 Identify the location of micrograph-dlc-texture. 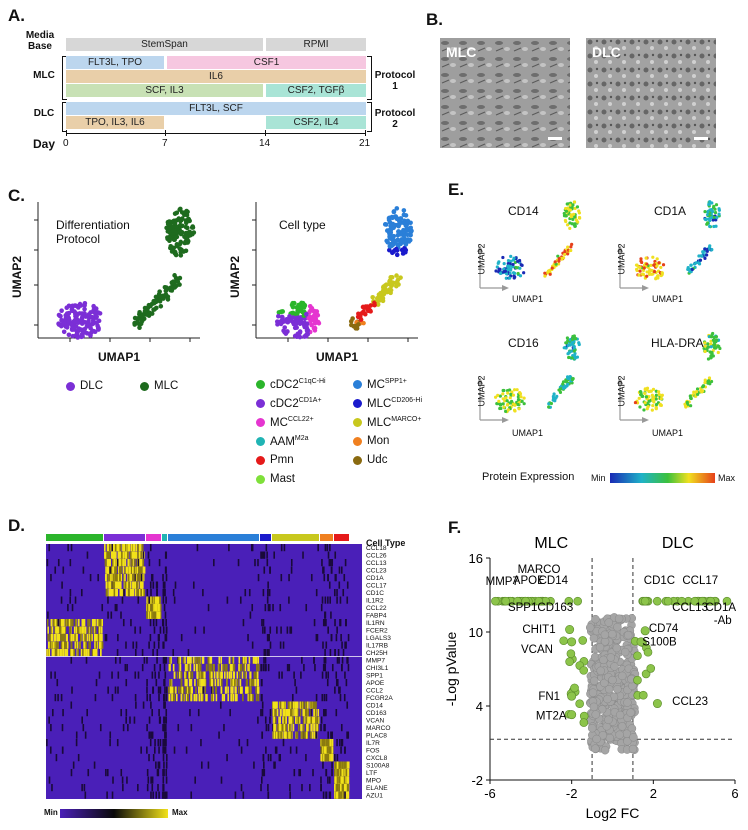
(651, 93).